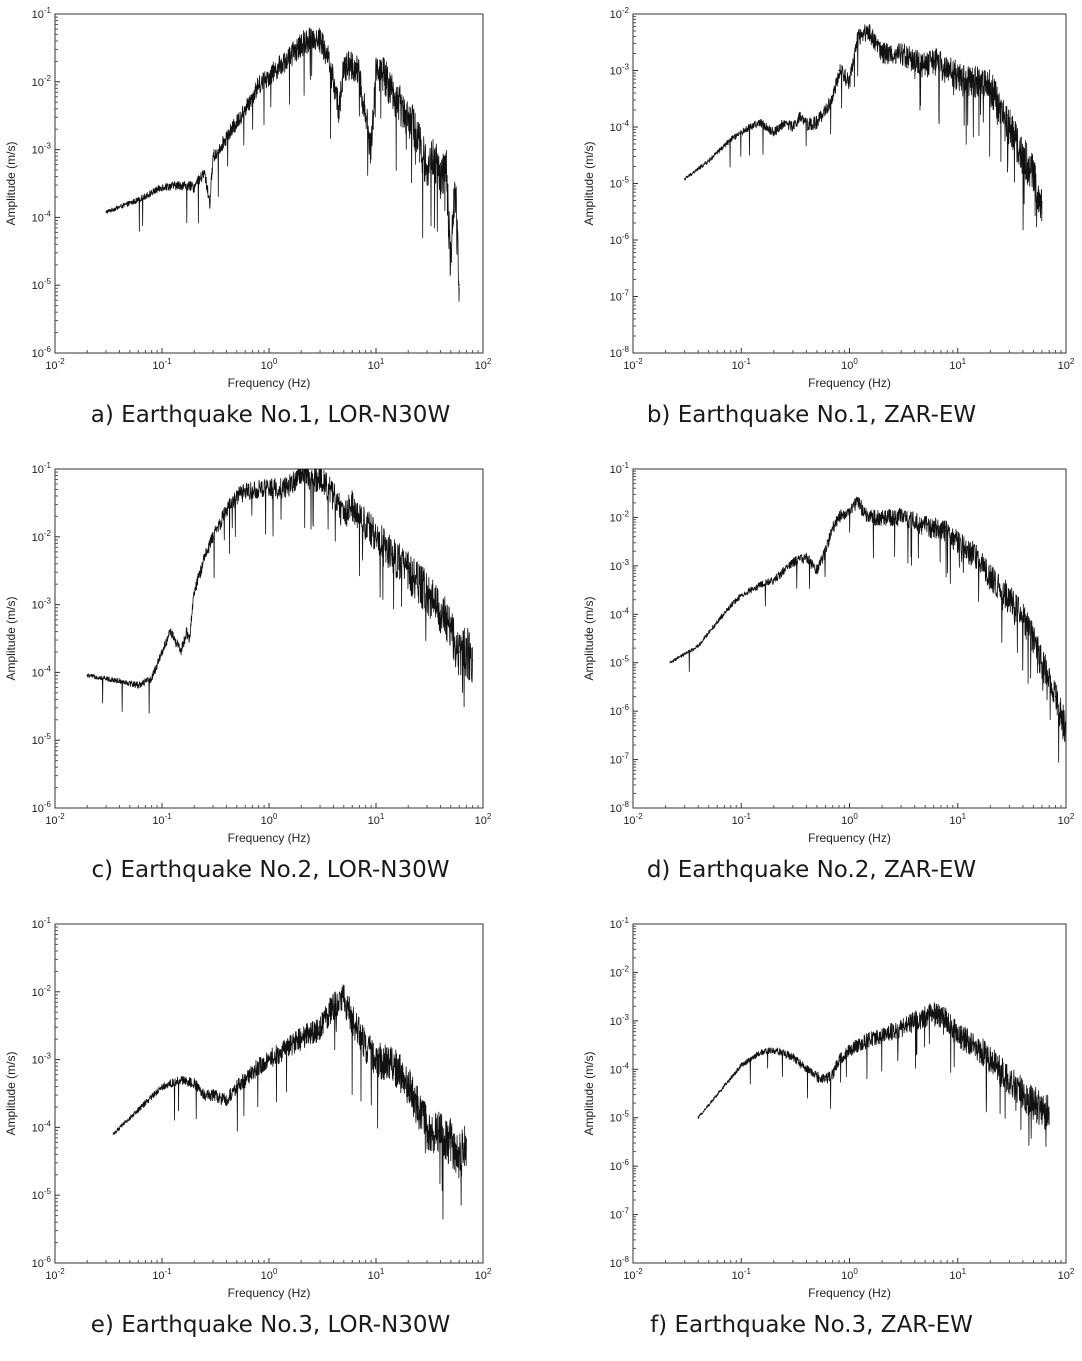 The height and width of the screenshot is (1361, 1082). What do you see at coordinates (42, 149) in the screenshot?
I see `y-tick-label-a: 10⁻³` at bounding box center [42, 149].